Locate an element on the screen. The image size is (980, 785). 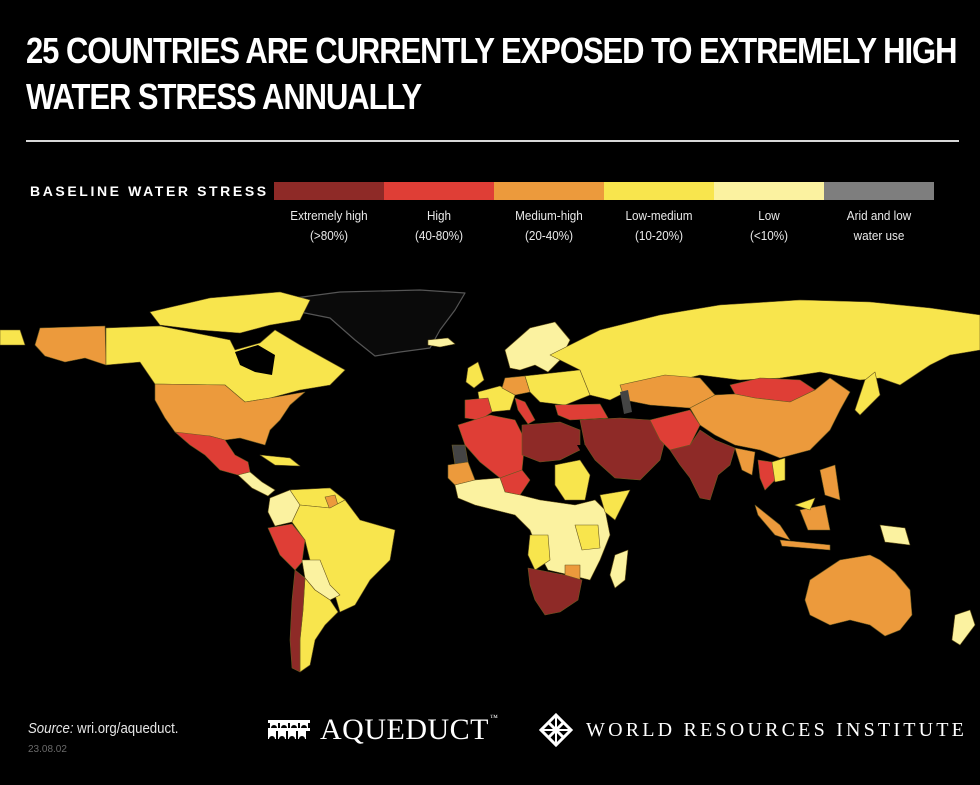
region-australia is located at coordinates (858, 595).